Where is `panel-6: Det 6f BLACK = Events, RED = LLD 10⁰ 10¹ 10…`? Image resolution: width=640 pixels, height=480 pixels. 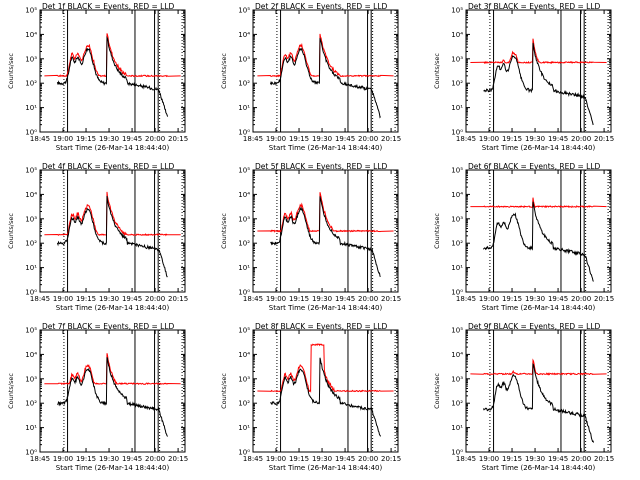 panel-6: Det 6f BLACK = Events, RED = LLD 10⁰ 10¹ 10… is located at coordinates (523, 237).